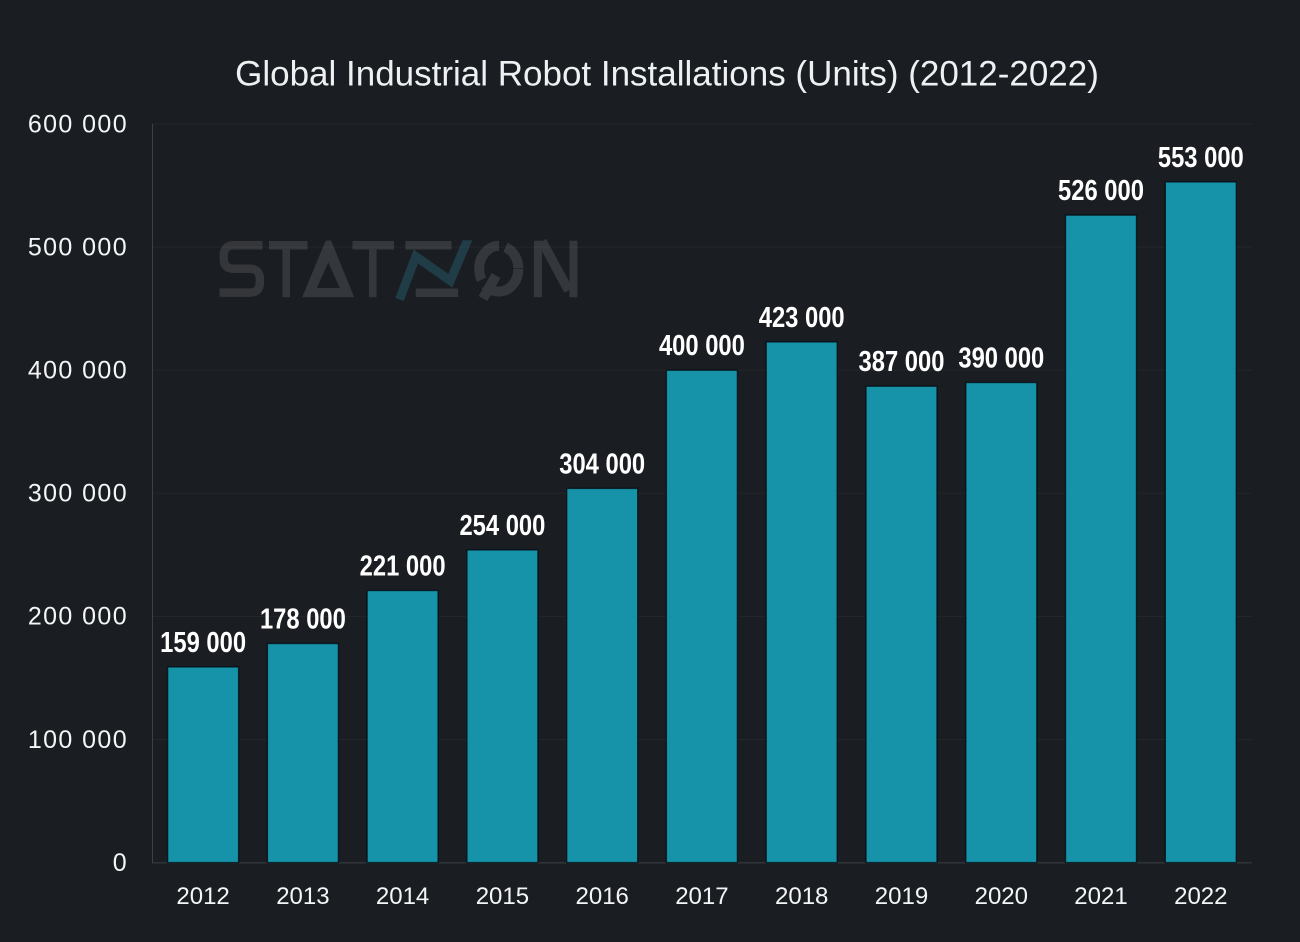  I want to click on svg-text: 2013, so click(302, 896).